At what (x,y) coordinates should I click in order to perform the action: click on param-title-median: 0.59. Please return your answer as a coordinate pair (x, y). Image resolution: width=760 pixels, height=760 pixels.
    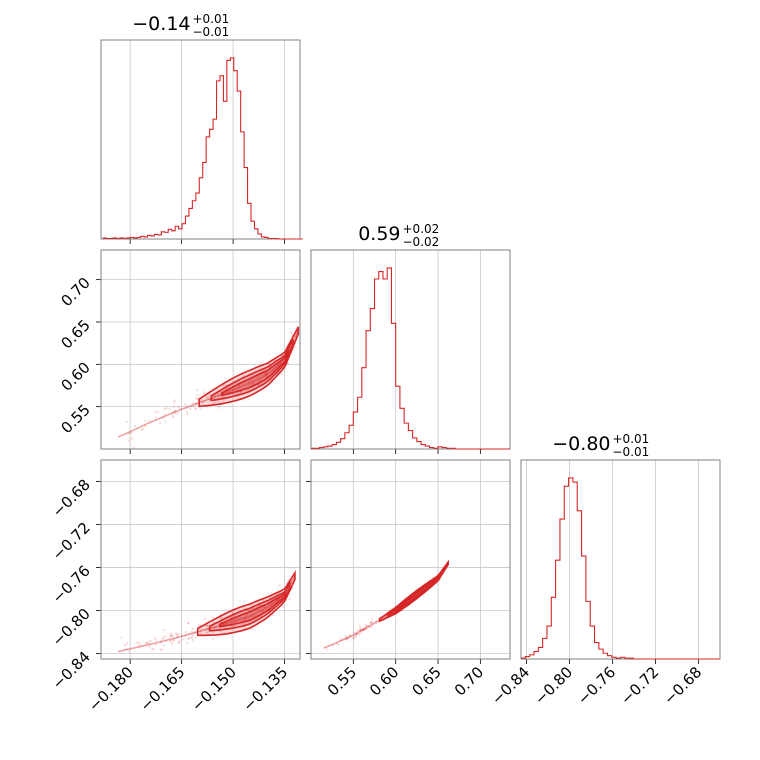
    Looking at the image, I should click on (379, 234).